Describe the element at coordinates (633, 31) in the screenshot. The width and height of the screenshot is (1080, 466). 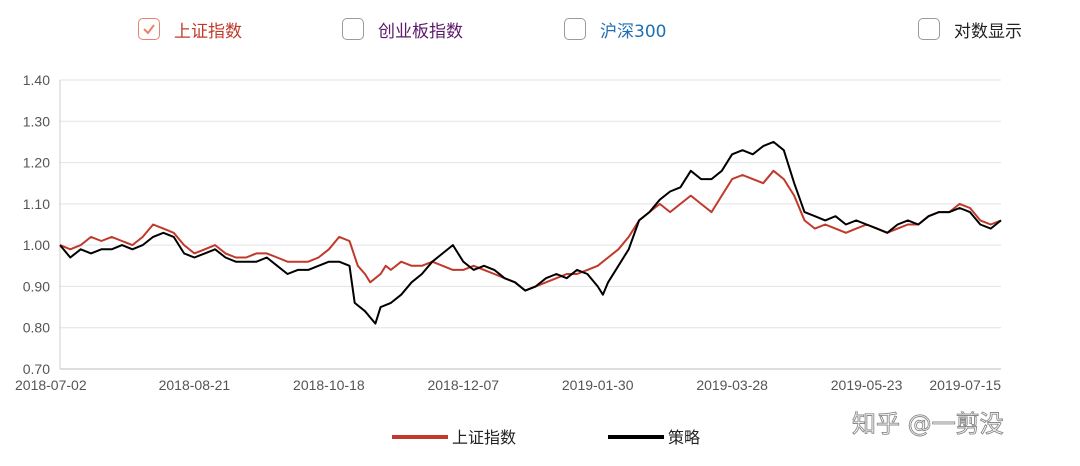
I see `toggle-label: 沪深300` at that location.